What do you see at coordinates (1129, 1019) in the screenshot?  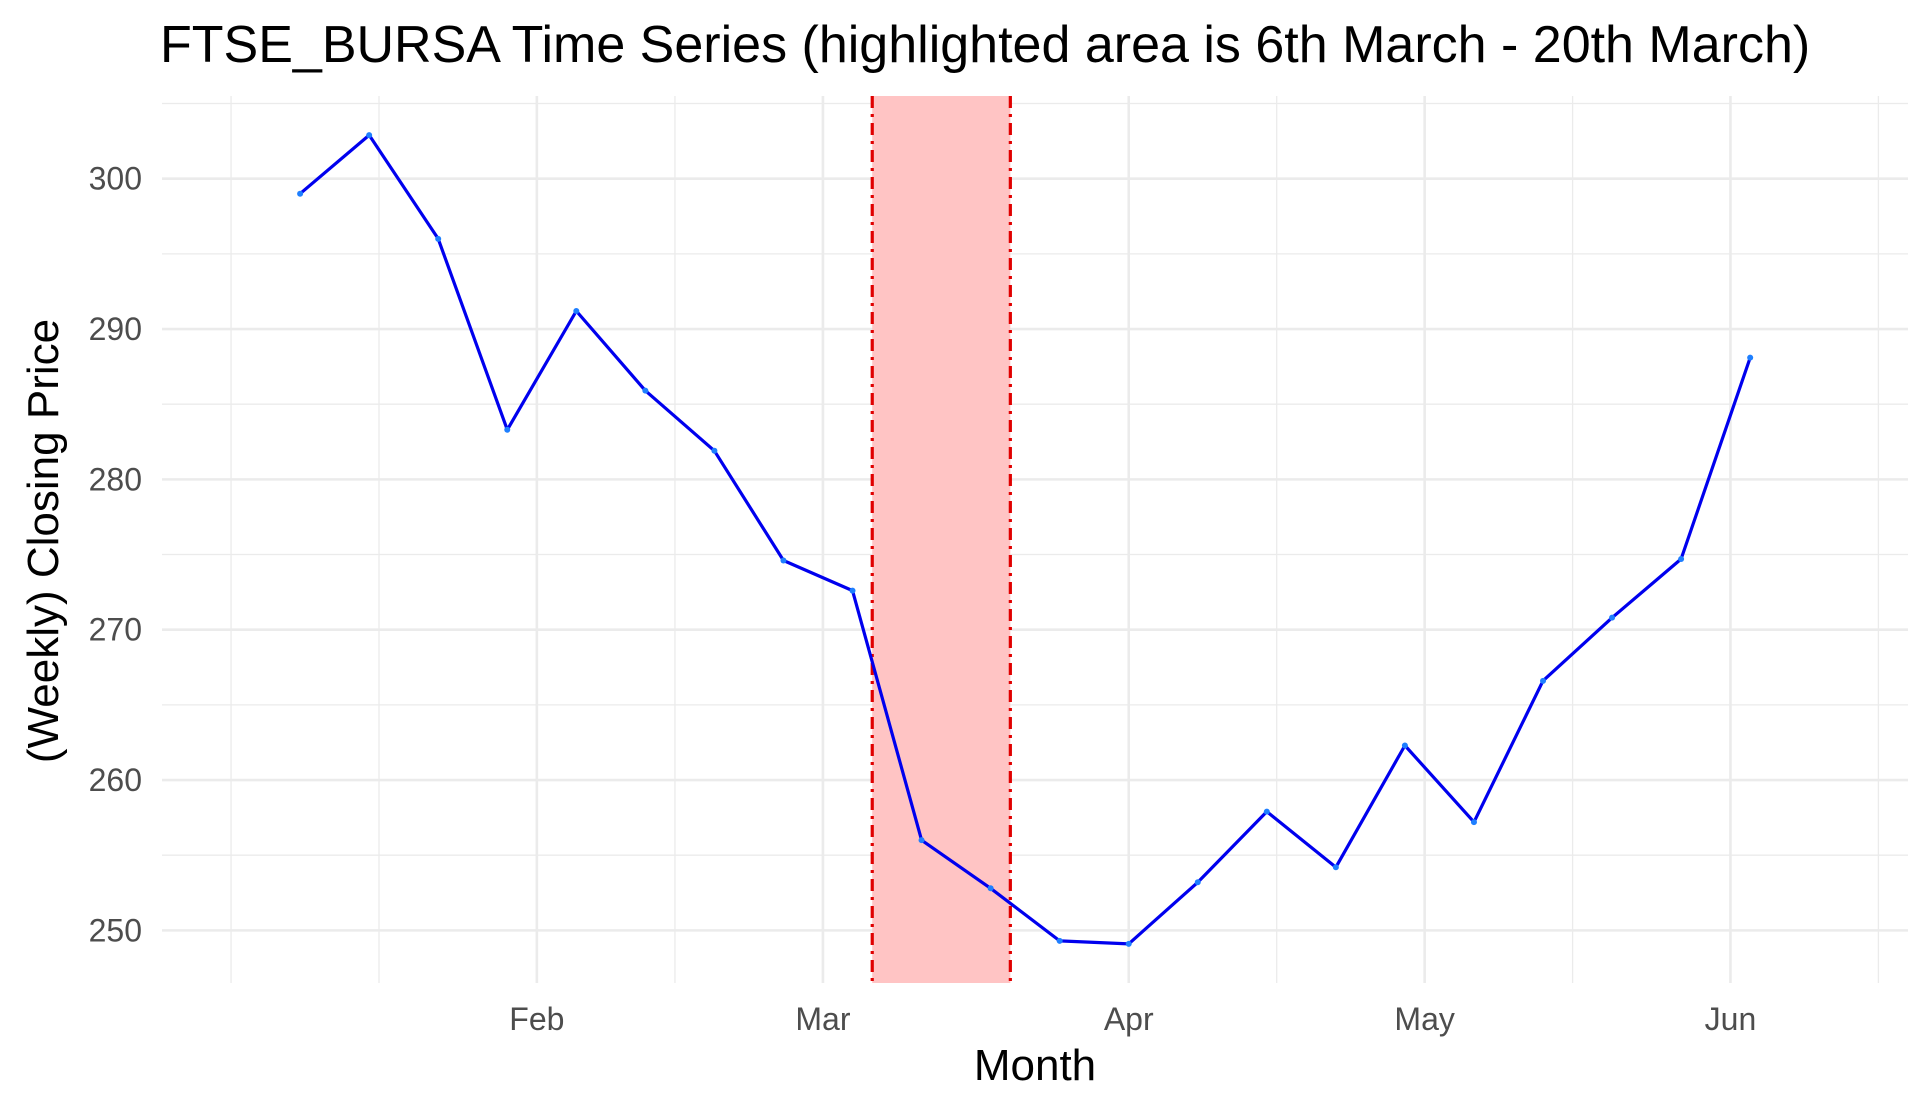 I see `x-tick-label-2: Apr` at bounding box center [1129, 1019].